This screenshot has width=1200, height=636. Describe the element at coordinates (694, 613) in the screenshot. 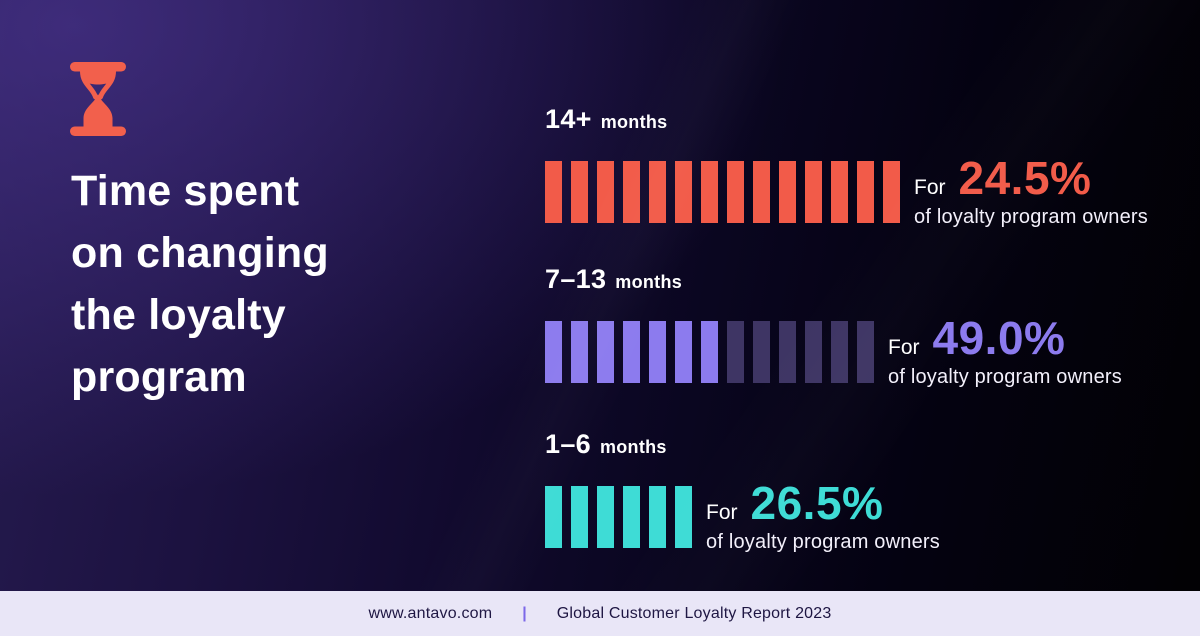

I see `report-title: Global Customer Loyalty Report 2023` at that location.